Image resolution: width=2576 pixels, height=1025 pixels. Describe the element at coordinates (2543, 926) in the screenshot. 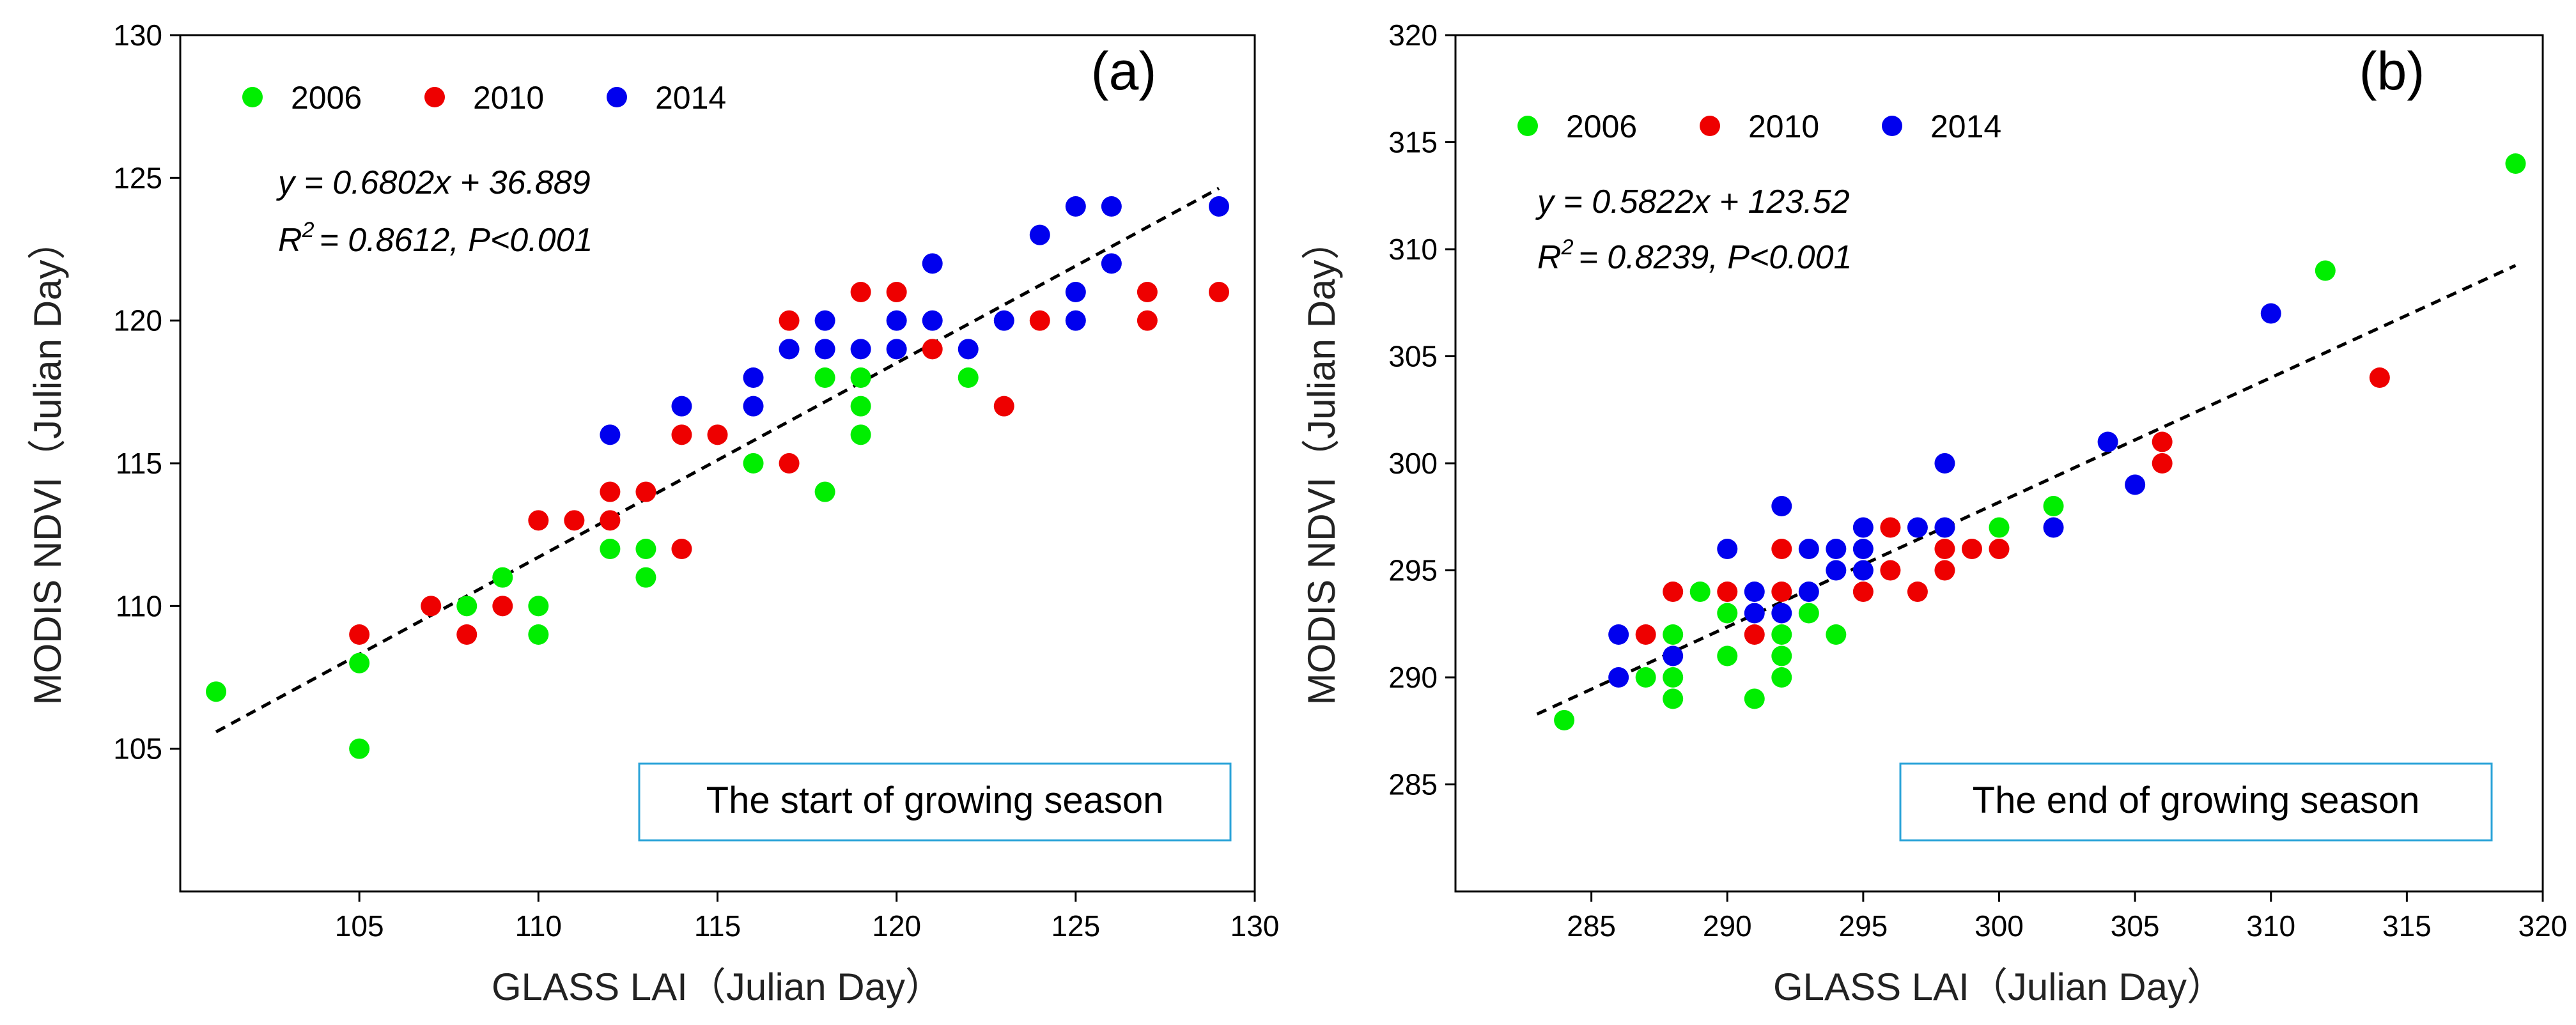

I see `x-tick-label: 320` at that location.